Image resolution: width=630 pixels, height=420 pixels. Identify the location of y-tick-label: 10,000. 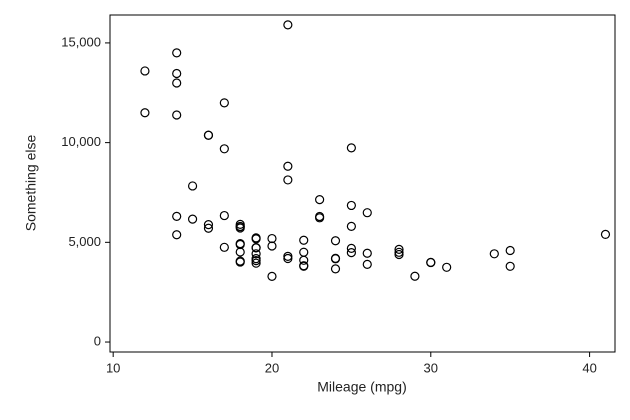
(81, 141).